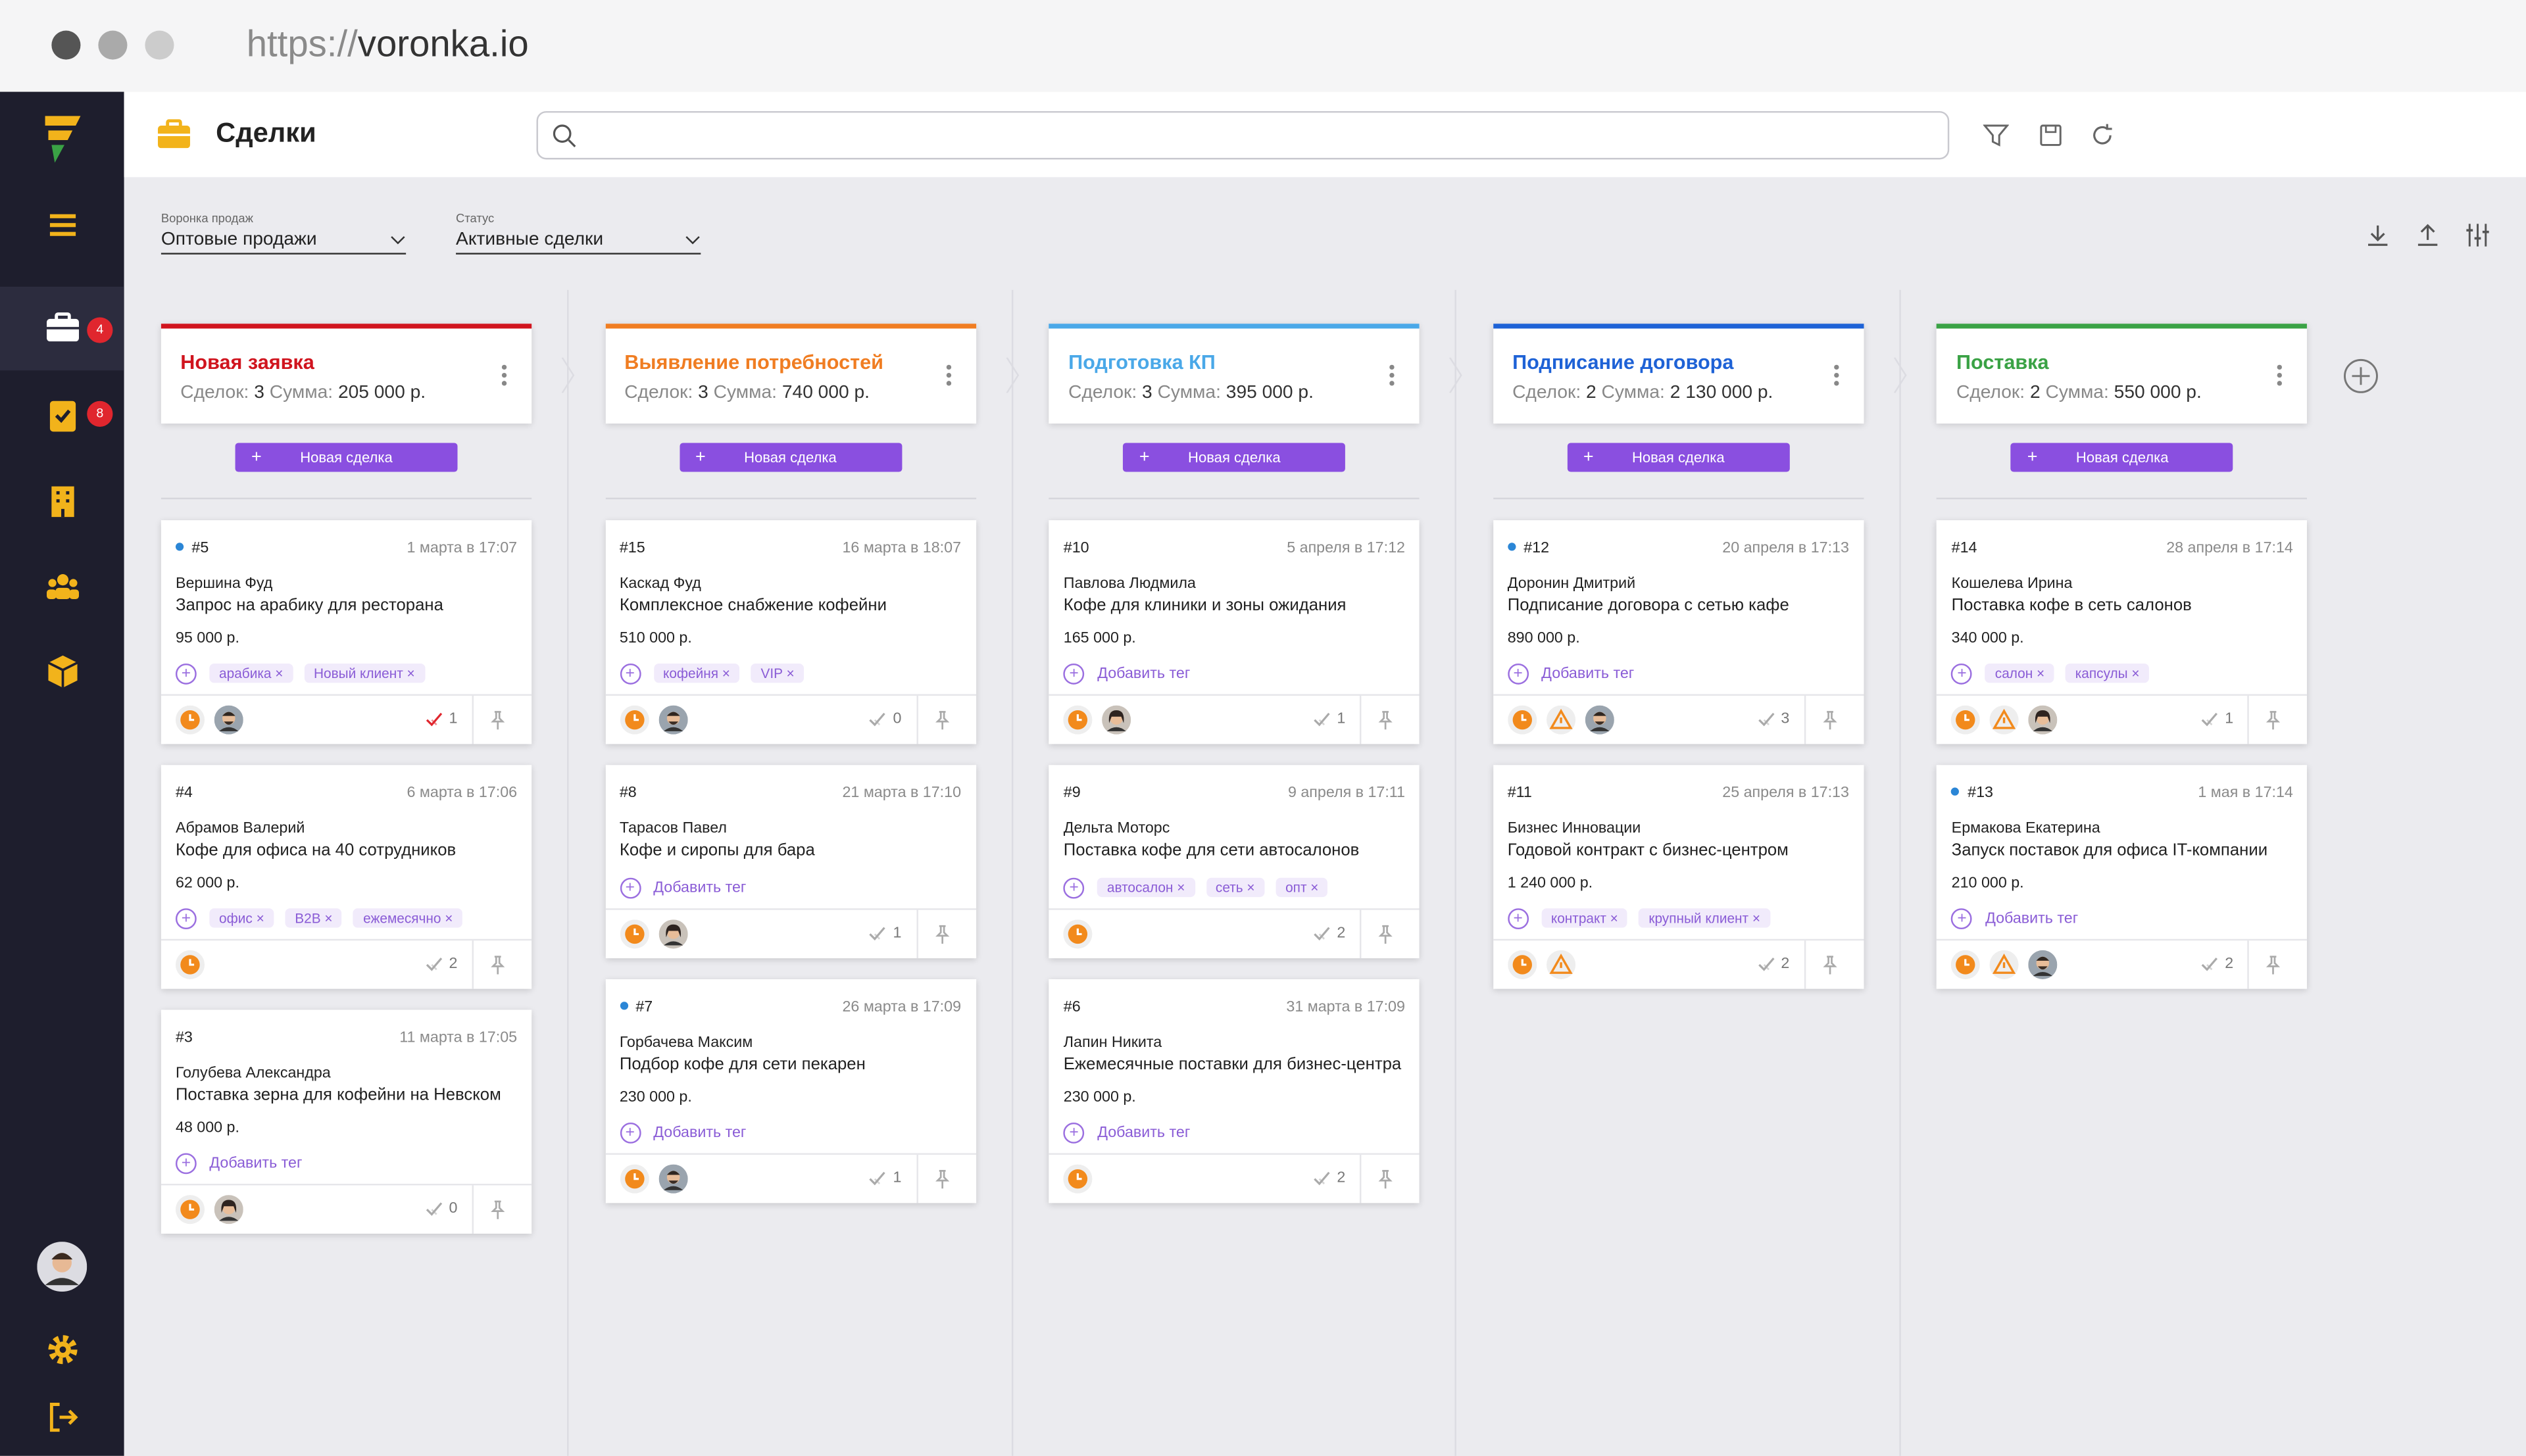 Image resolution: width=2526 pixels, height=1456 pixels. Describe the element at coordinates (113, 45) in the screenshot. I see `minimize-dot` at that location.